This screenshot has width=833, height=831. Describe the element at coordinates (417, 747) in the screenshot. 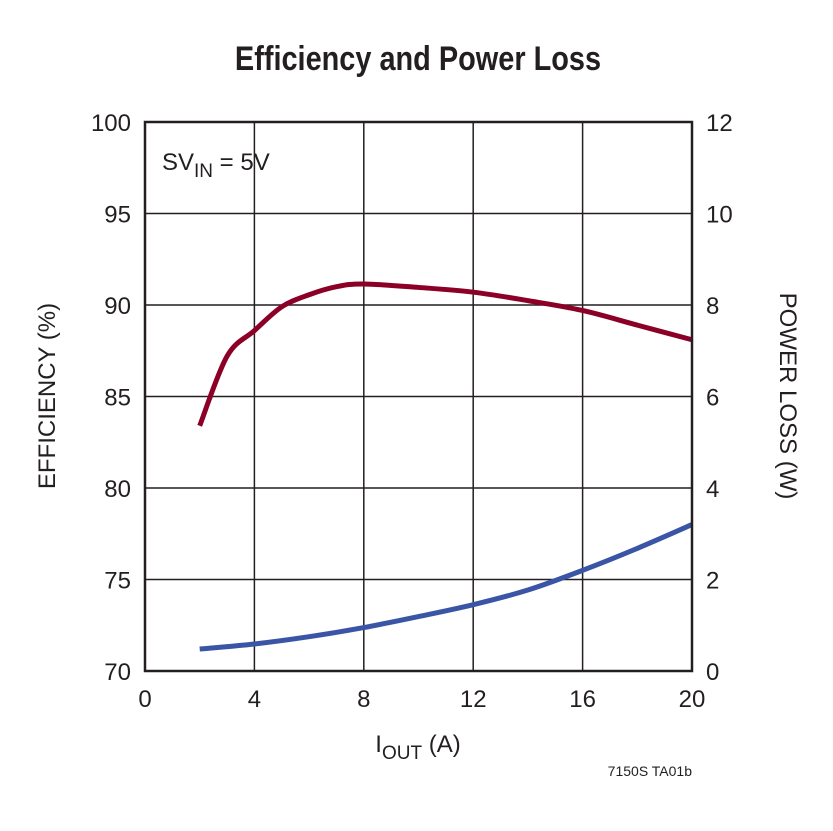

I see `x-axis-label: IOUT (A)` at that location.